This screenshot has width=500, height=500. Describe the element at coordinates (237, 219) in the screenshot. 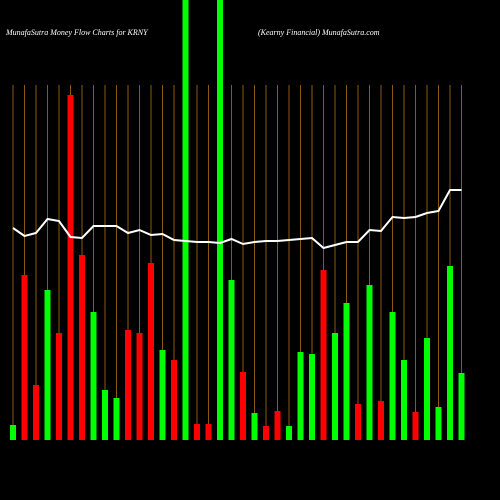

I see `line` at that location.